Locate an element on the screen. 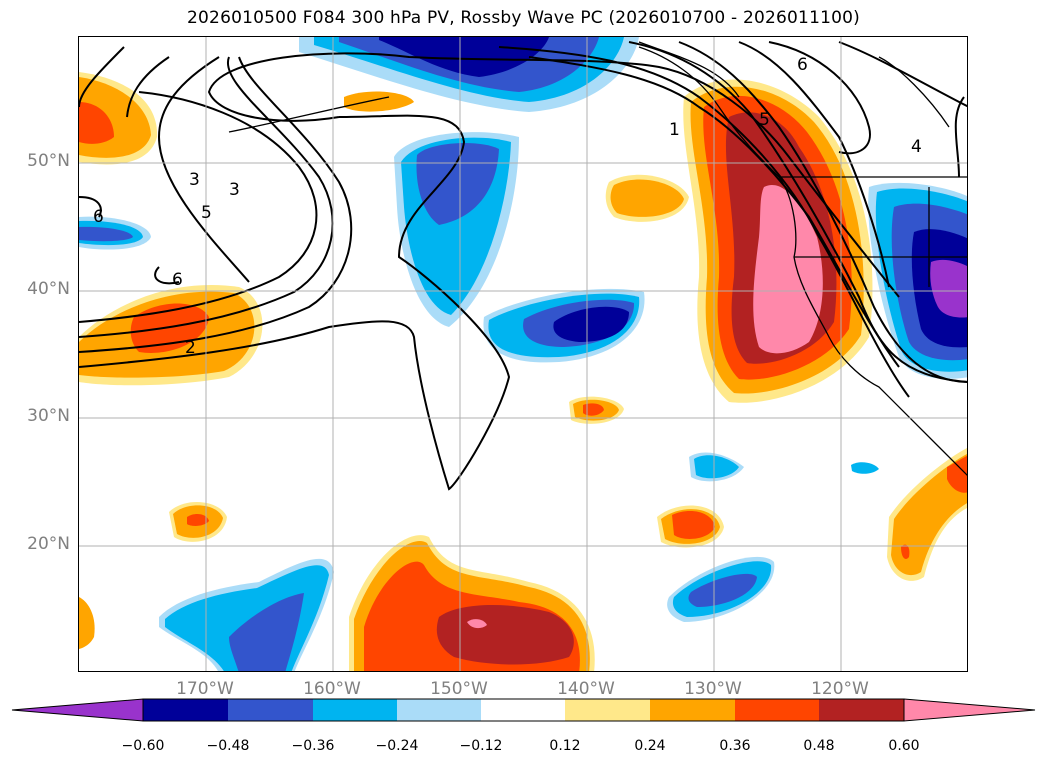 This screenshot has width=1047, height=765. lat-label-30n: 30°N is located at coordinates (48, 416).